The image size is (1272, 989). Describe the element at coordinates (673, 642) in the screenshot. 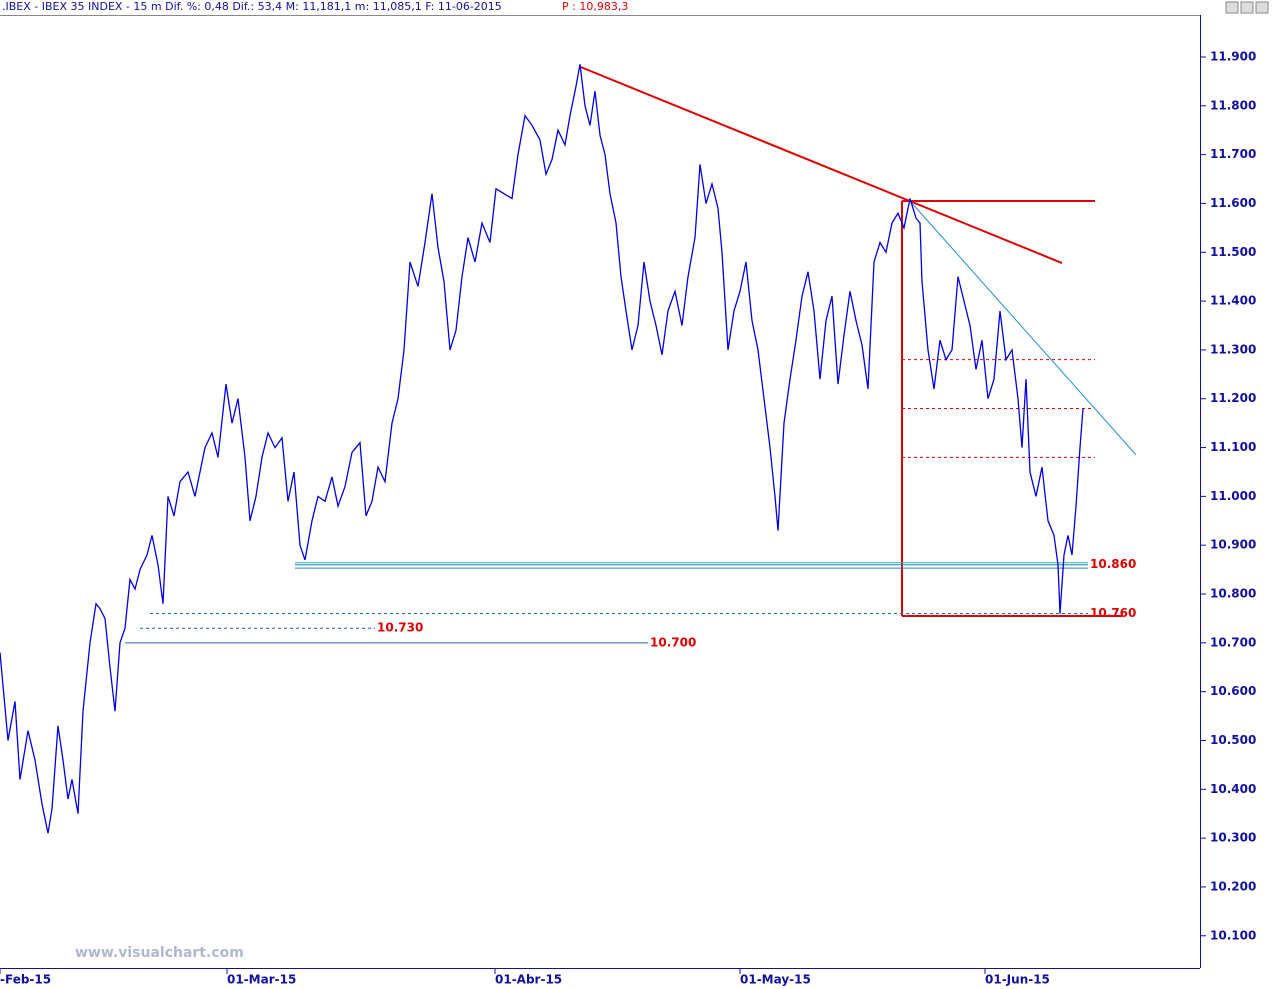

I see `level-label: 10.700` at that location.